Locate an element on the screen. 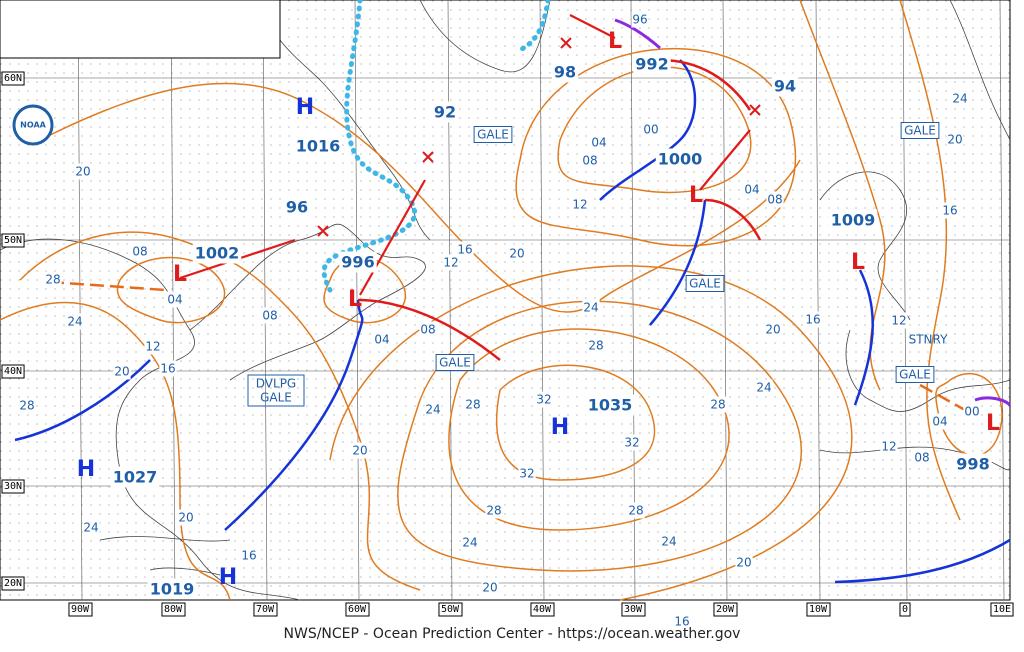 This screenshot has width=1024, height=652. isobar-label: 28 is located at coordinates (26, 406).